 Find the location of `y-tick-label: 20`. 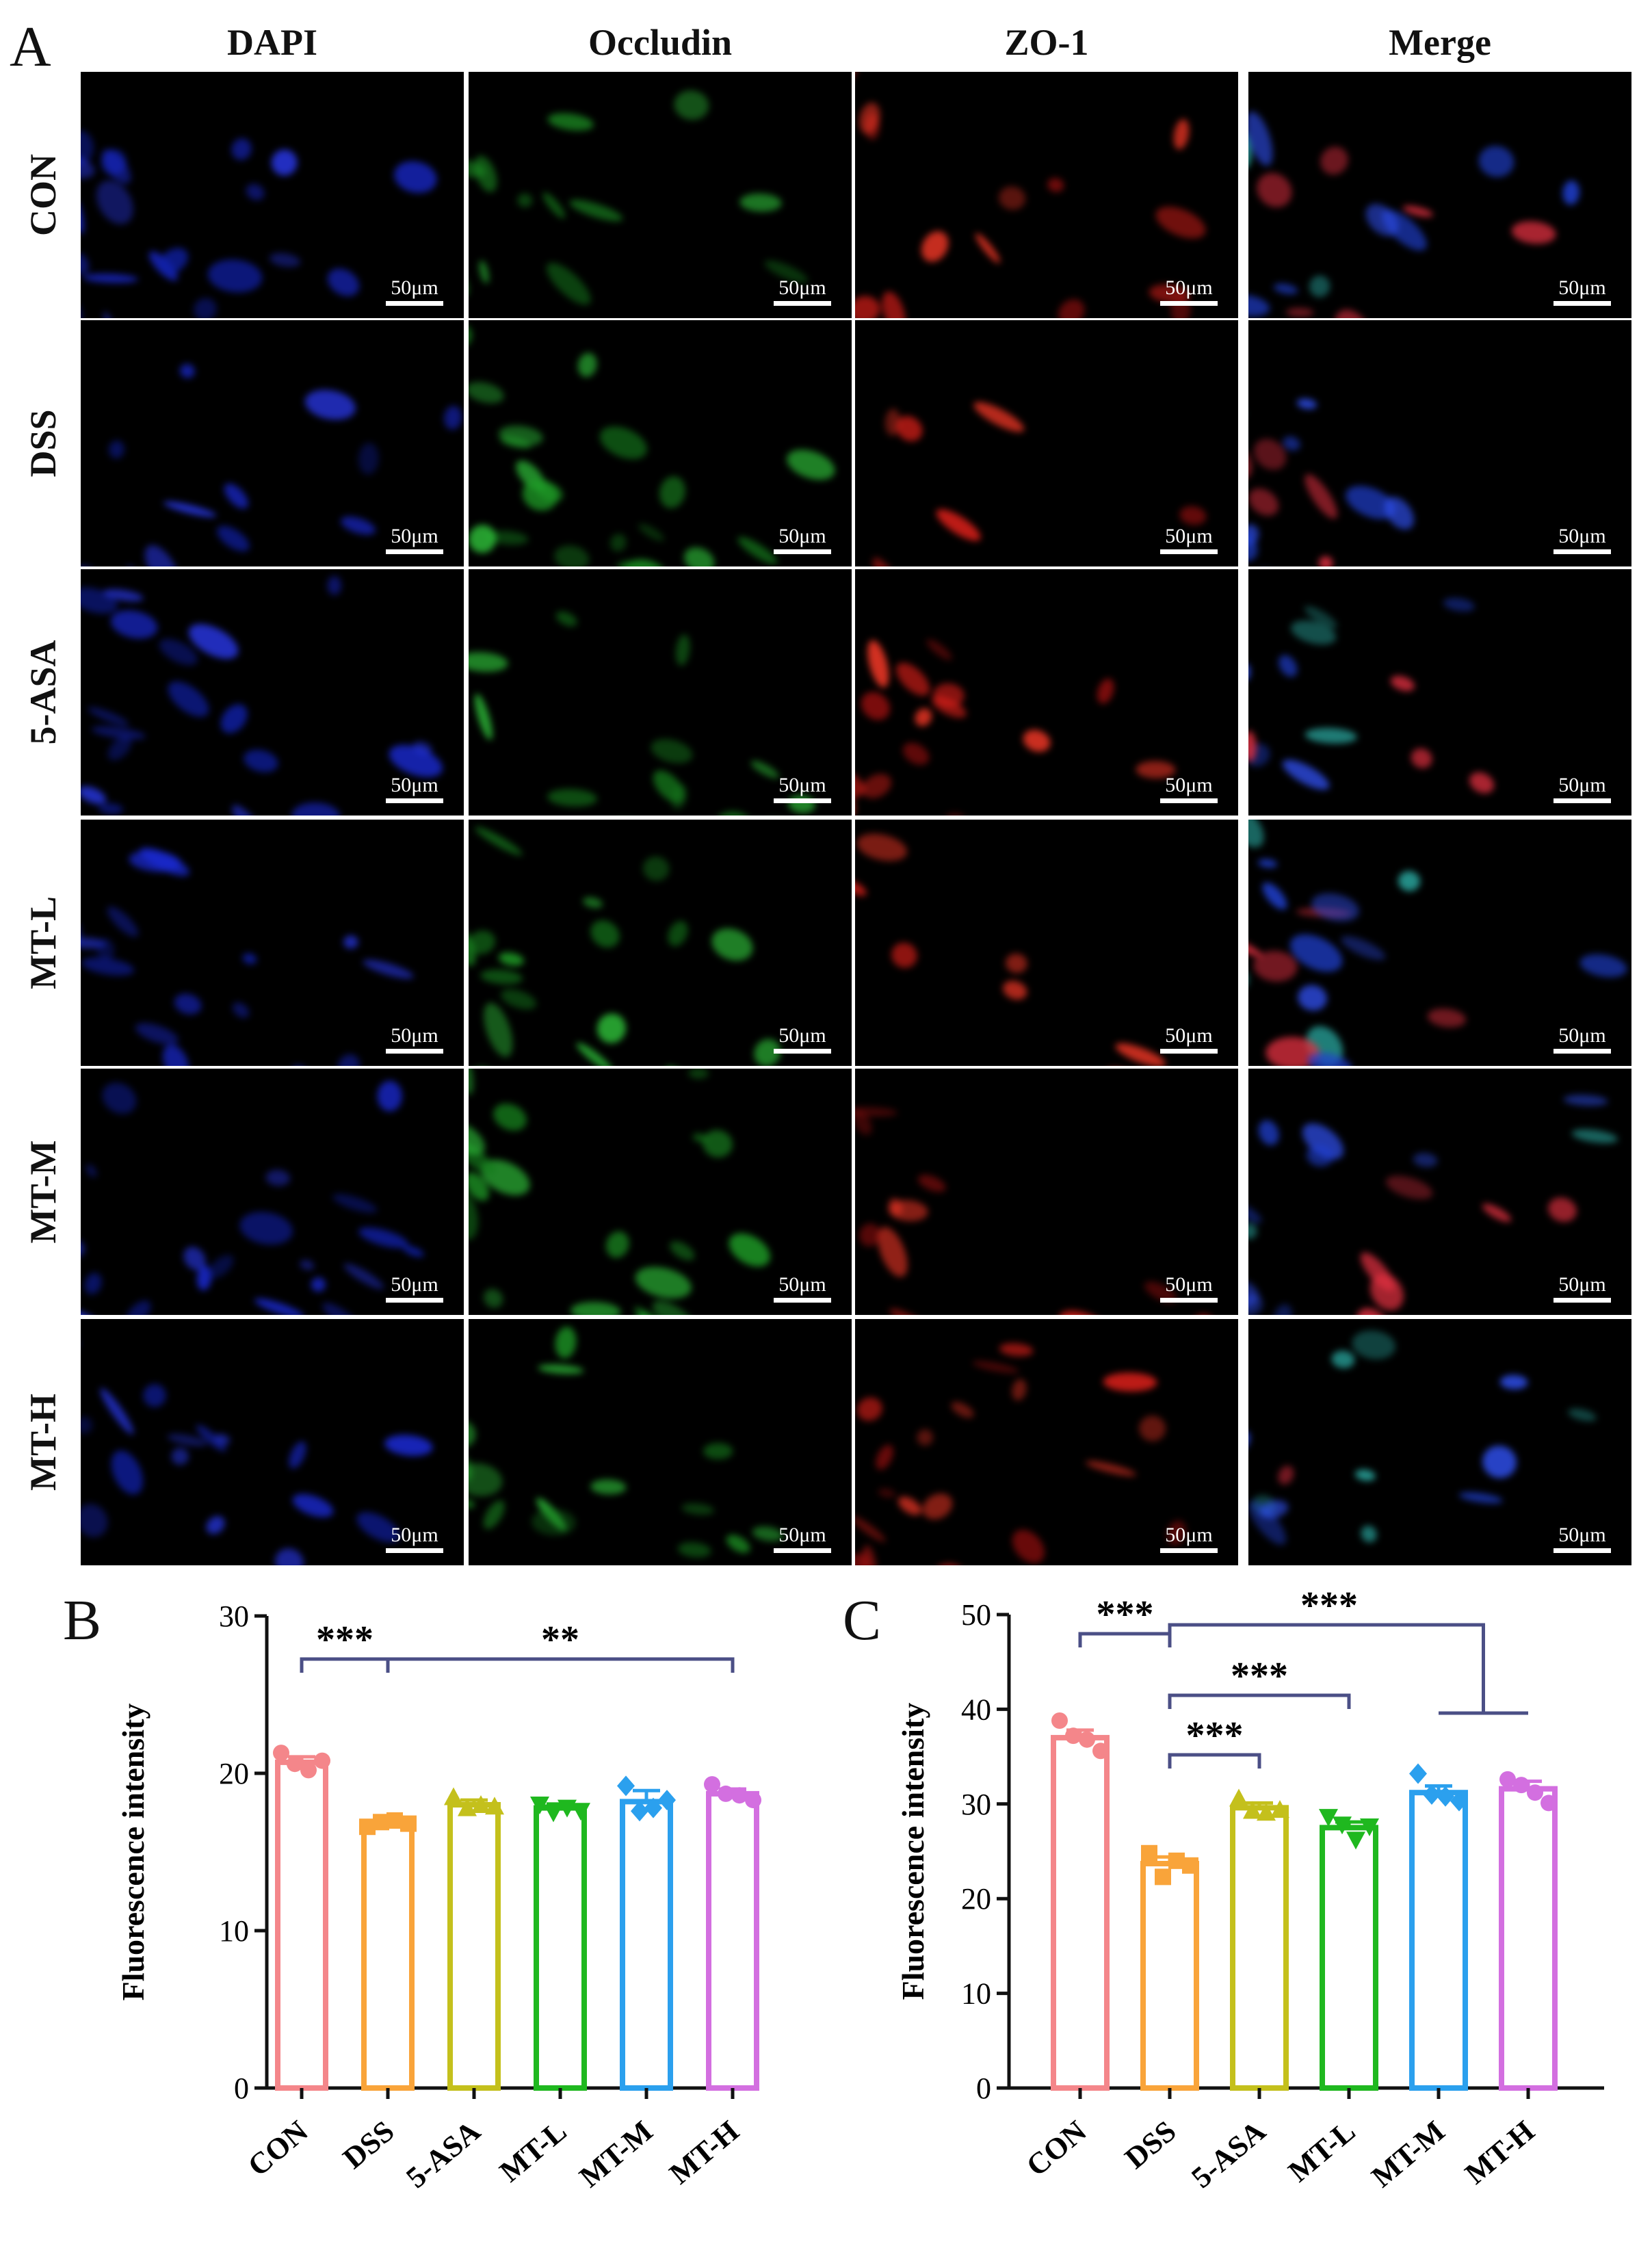

y-tick-label: 20 is located at coordinates (234, 1774).